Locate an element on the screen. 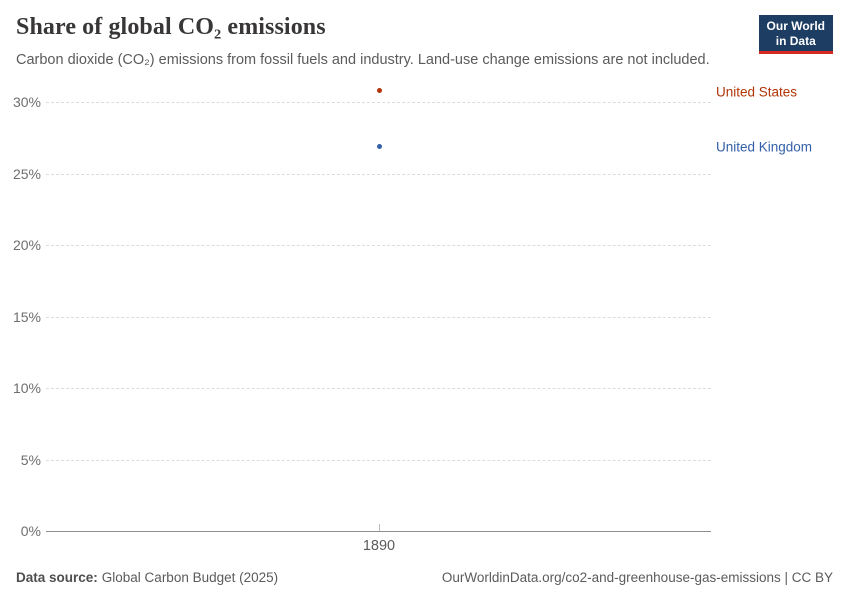 Image resolution: width=850 pixels, height=600 pixels. data-point-united-states is located at coordinates (379, 91).